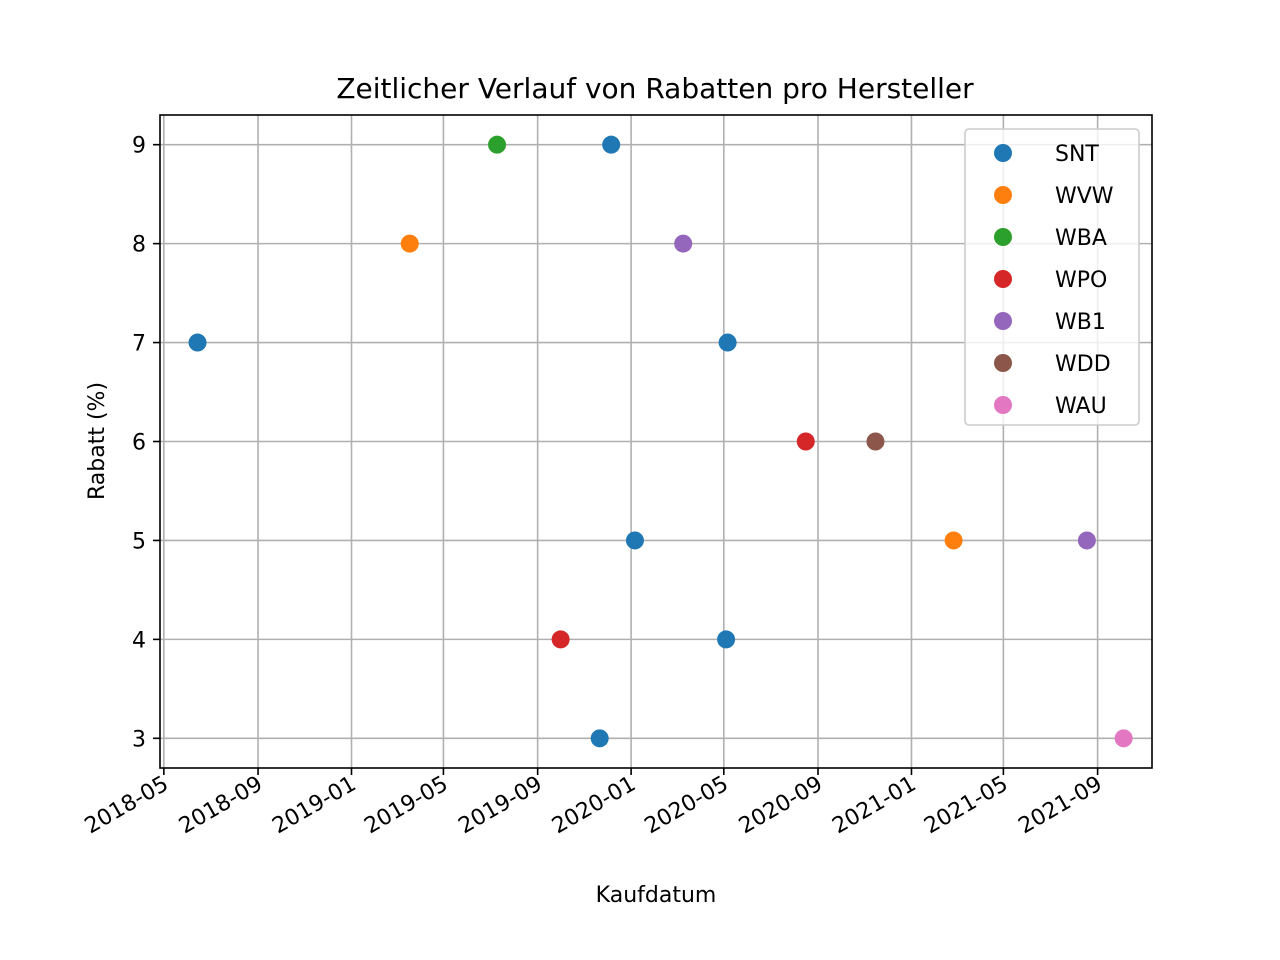 This screenshot has height=960, width=1280. I want to click on y-tick-label: 5, so click(139, 541).